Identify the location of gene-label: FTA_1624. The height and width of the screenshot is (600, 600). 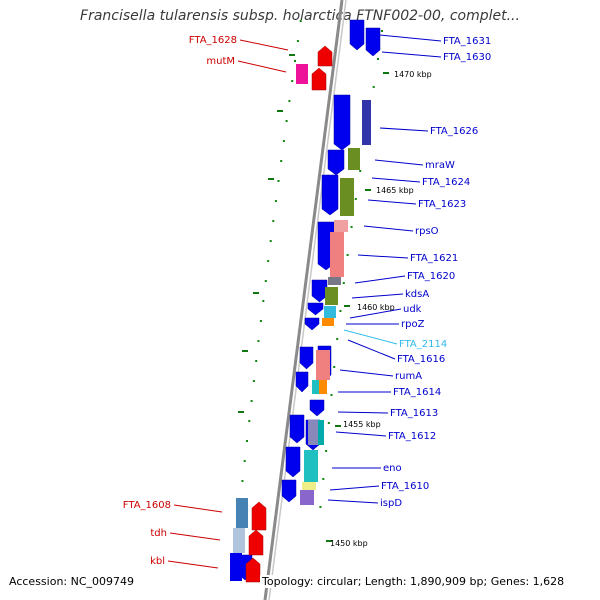
(446, 182).